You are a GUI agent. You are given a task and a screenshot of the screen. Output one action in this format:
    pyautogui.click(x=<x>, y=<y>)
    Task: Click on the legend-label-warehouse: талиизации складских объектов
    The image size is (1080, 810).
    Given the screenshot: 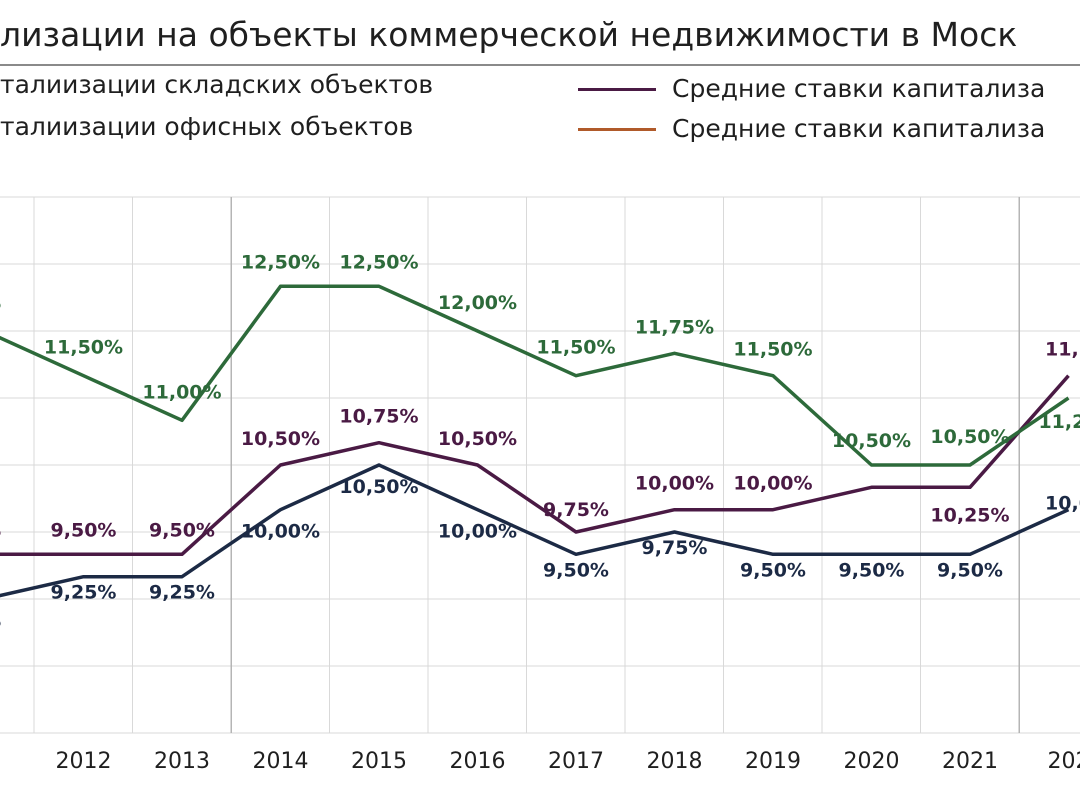 What is the action you would take?
    pyautogui.click(x=217, y=84)
    